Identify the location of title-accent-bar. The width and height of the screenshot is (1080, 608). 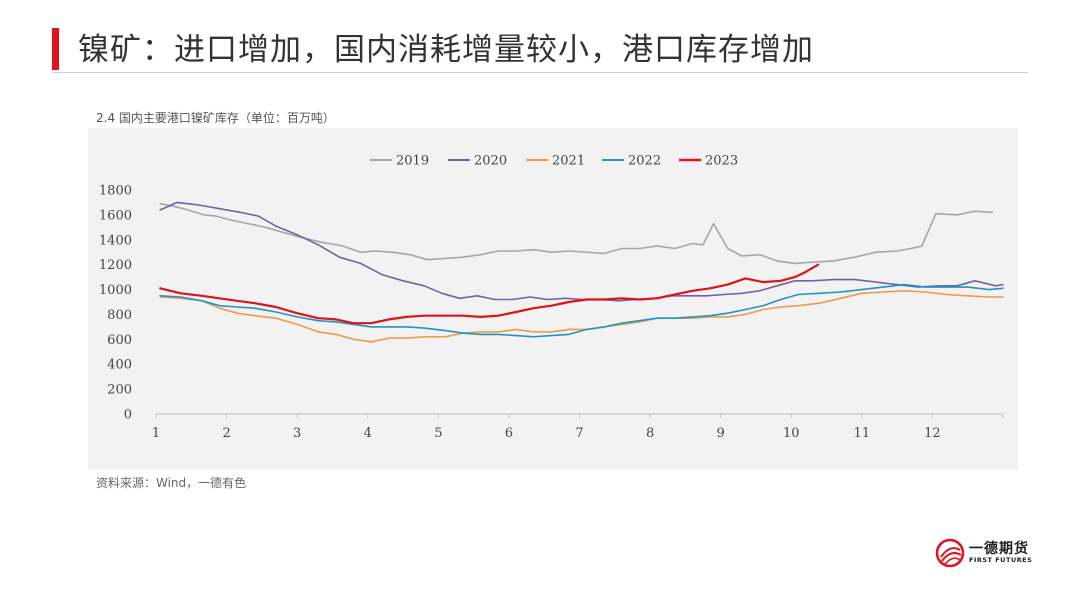
(55, 49).